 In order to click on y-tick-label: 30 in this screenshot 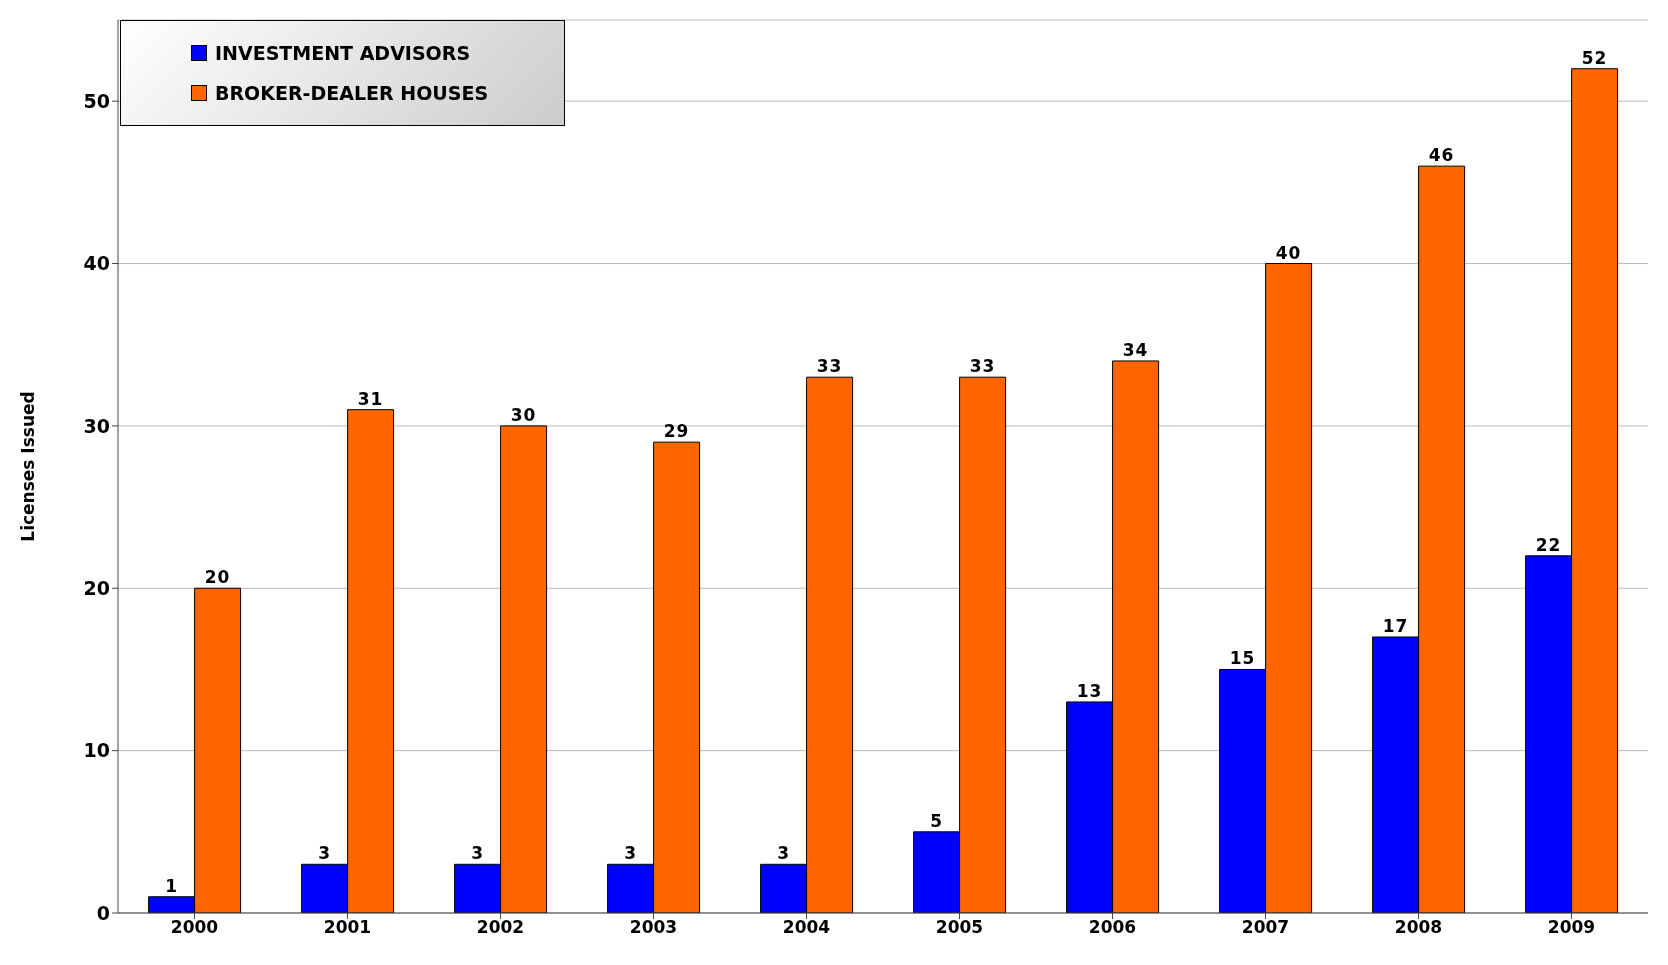, I will do `click(96, 425)`.